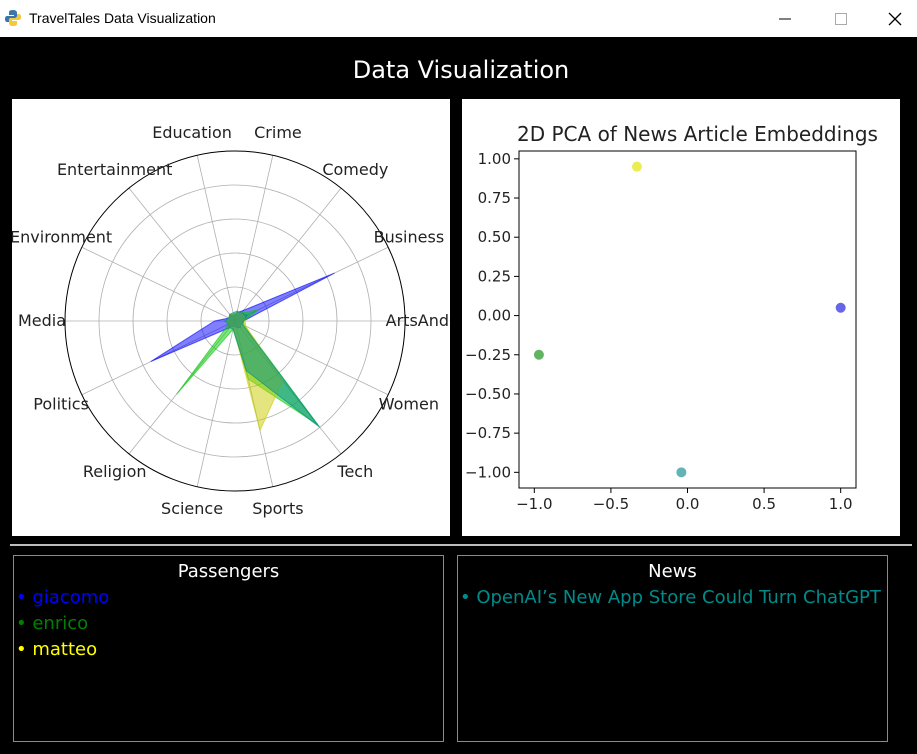  I want to click on x-tick-label: −1.0, so click(534, 504).